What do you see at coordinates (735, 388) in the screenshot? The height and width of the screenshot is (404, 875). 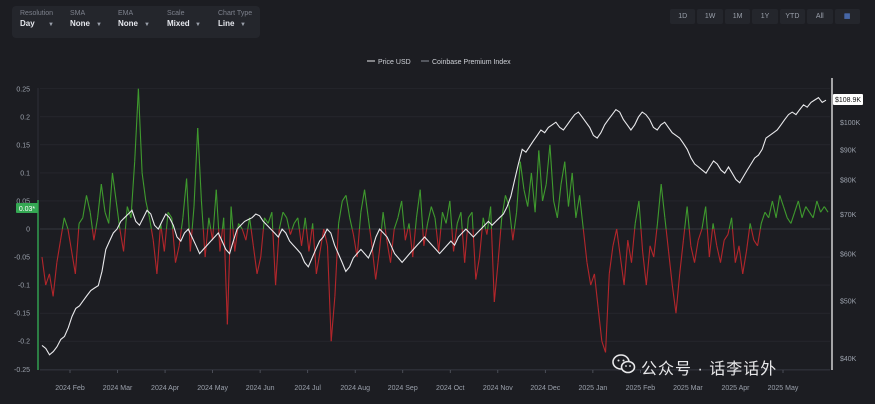 I see `x-tick-label: 2025 Apr` at bounding box center [735, 388].